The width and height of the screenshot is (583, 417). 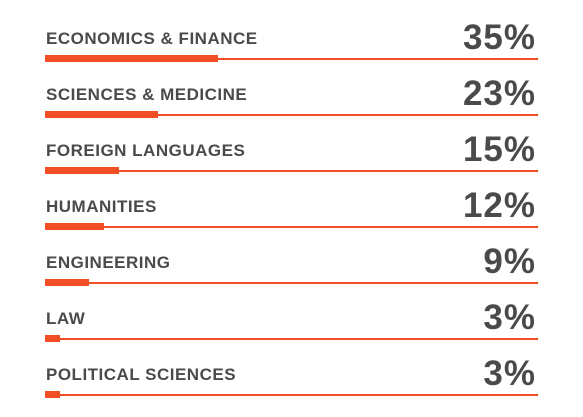 What do you see at coordinates (291, 324) in the screenshot?
I see `chart-row: LAW 3%` at bounding box center [291, 324].